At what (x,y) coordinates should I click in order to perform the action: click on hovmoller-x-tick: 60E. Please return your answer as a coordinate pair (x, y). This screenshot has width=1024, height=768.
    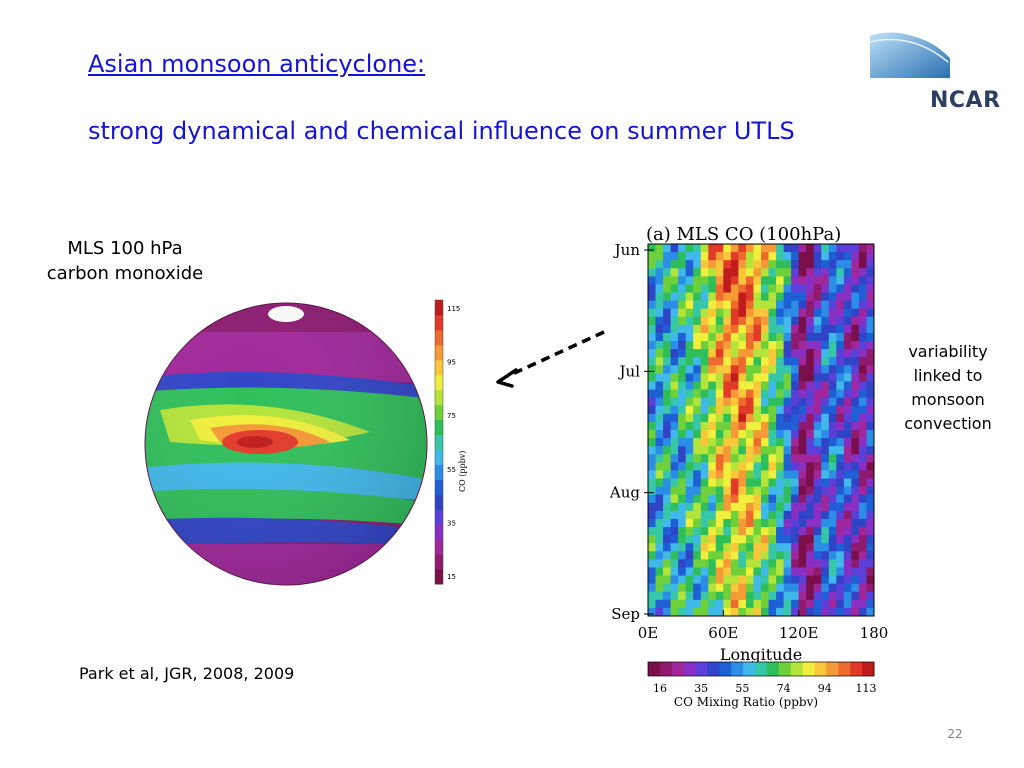
    Looking at the image, I should click on (723, 633).